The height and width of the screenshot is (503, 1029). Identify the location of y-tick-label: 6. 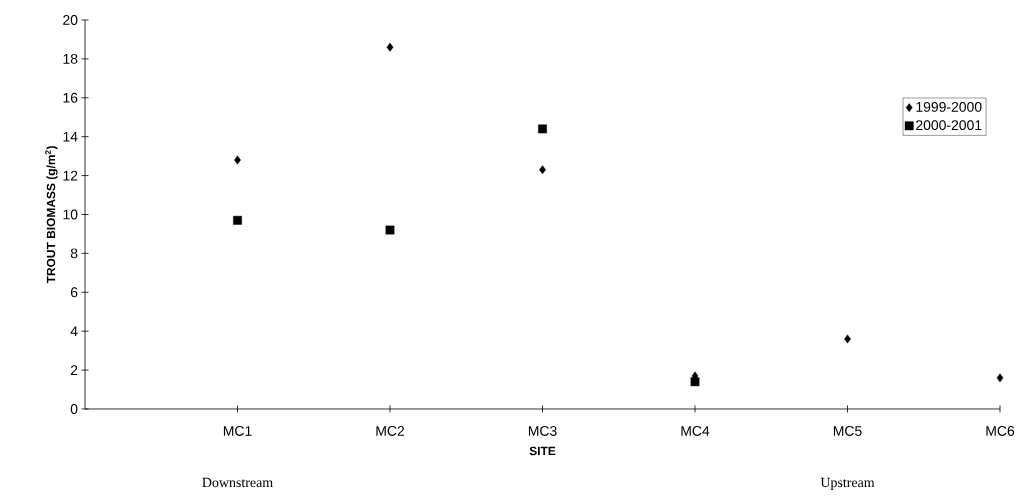
(74, 292).